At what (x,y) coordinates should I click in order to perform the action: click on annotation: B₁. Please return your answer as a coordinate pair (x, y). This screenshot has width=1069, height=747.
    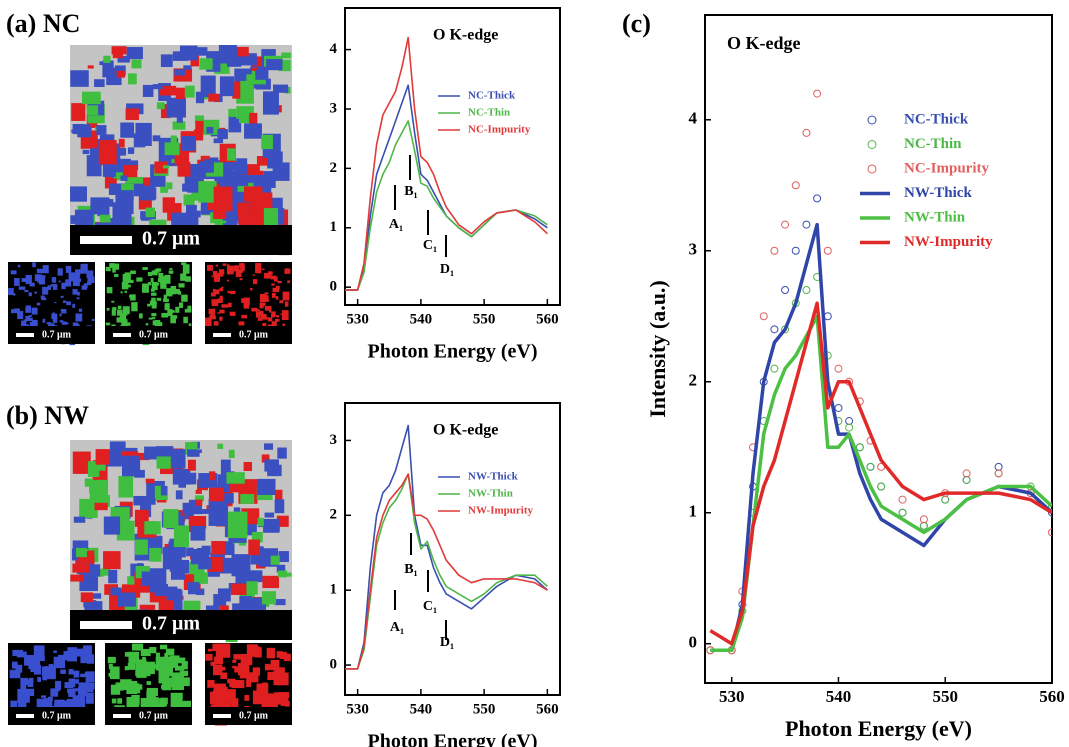
    Looking at the image, I should click on (411, 569).